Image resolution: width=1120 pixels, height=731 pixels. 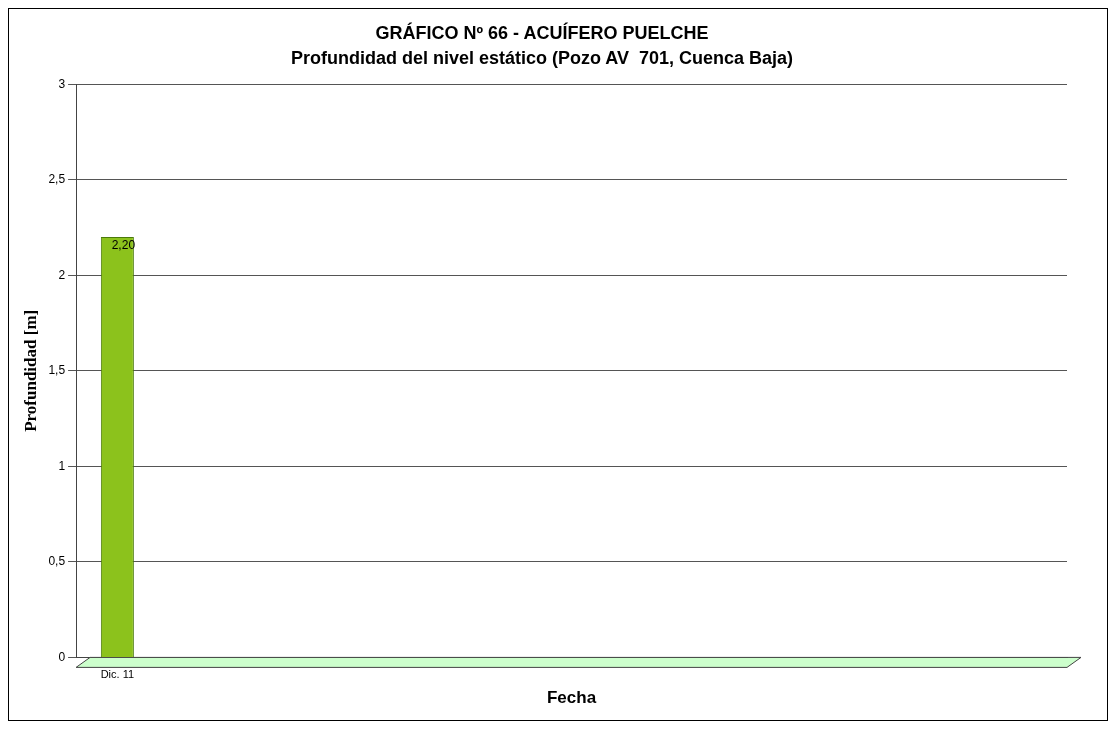 What do you see at coordinates (30, 370) in the screenshot?
I see `y-axis-title: Profundidad [m]` at bounding box center [30, 370].